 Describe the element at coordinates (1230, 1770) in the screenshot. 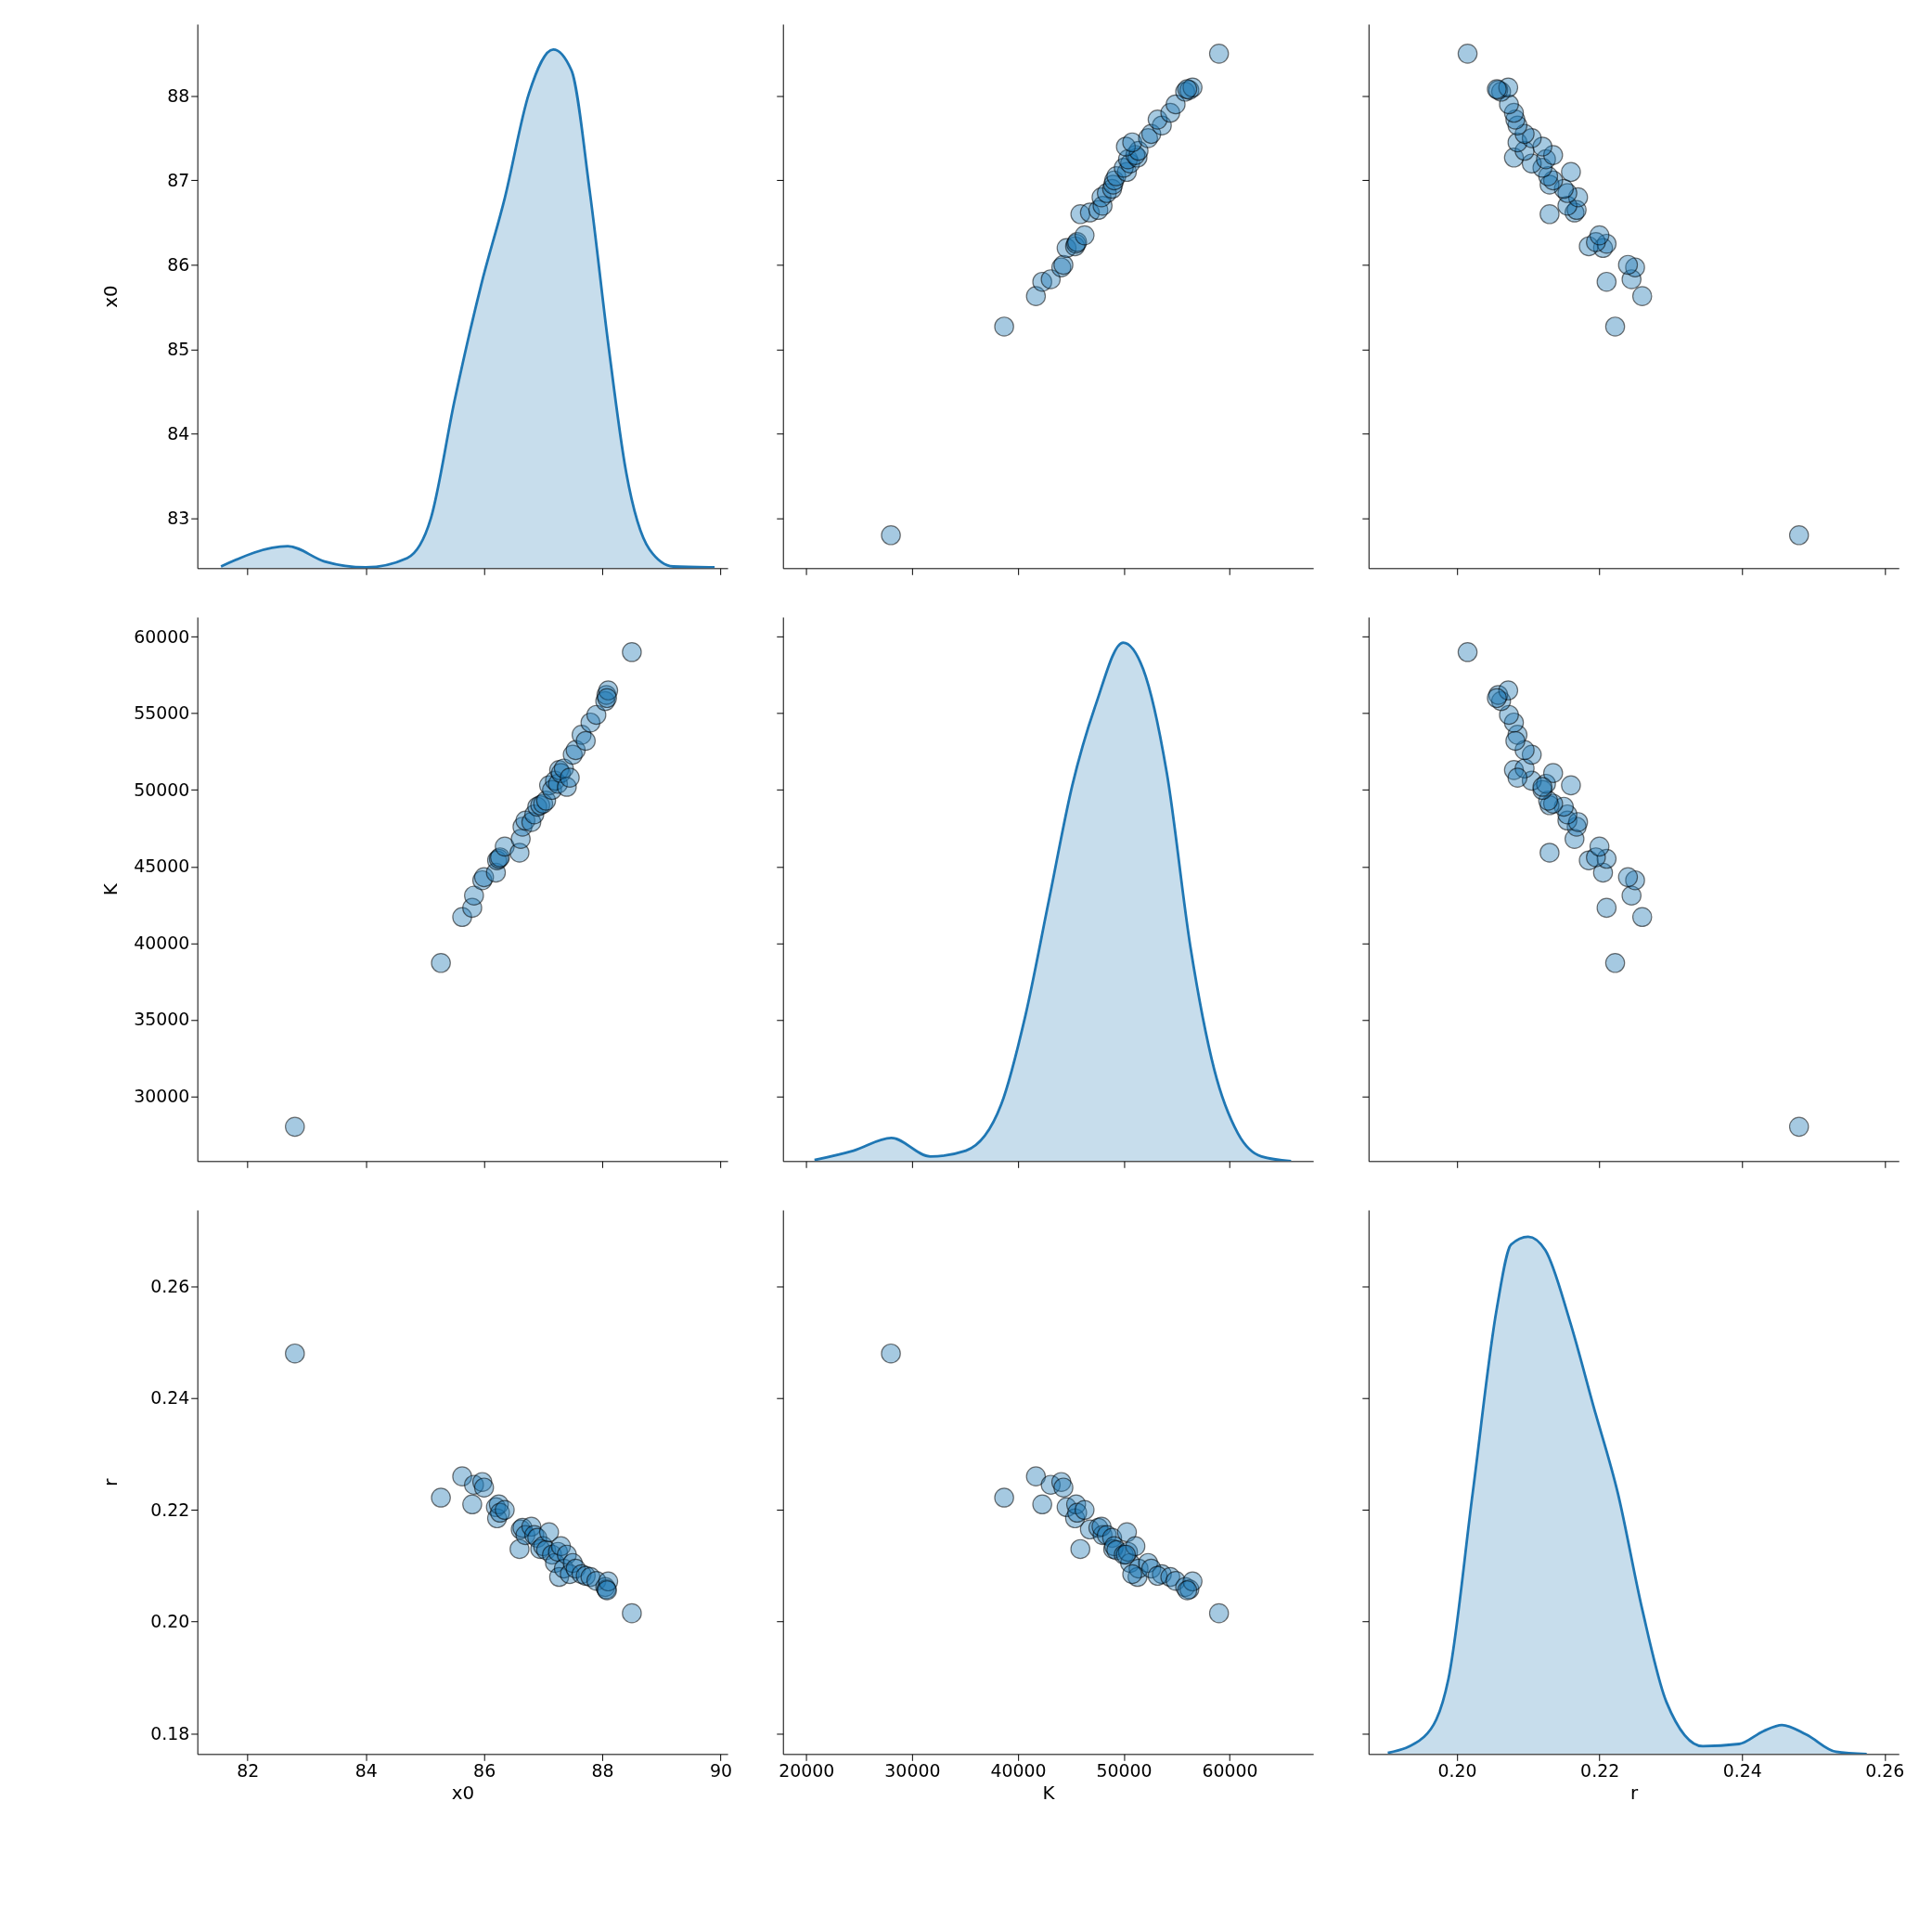

I see `x-tick-label: 60000` at that location.